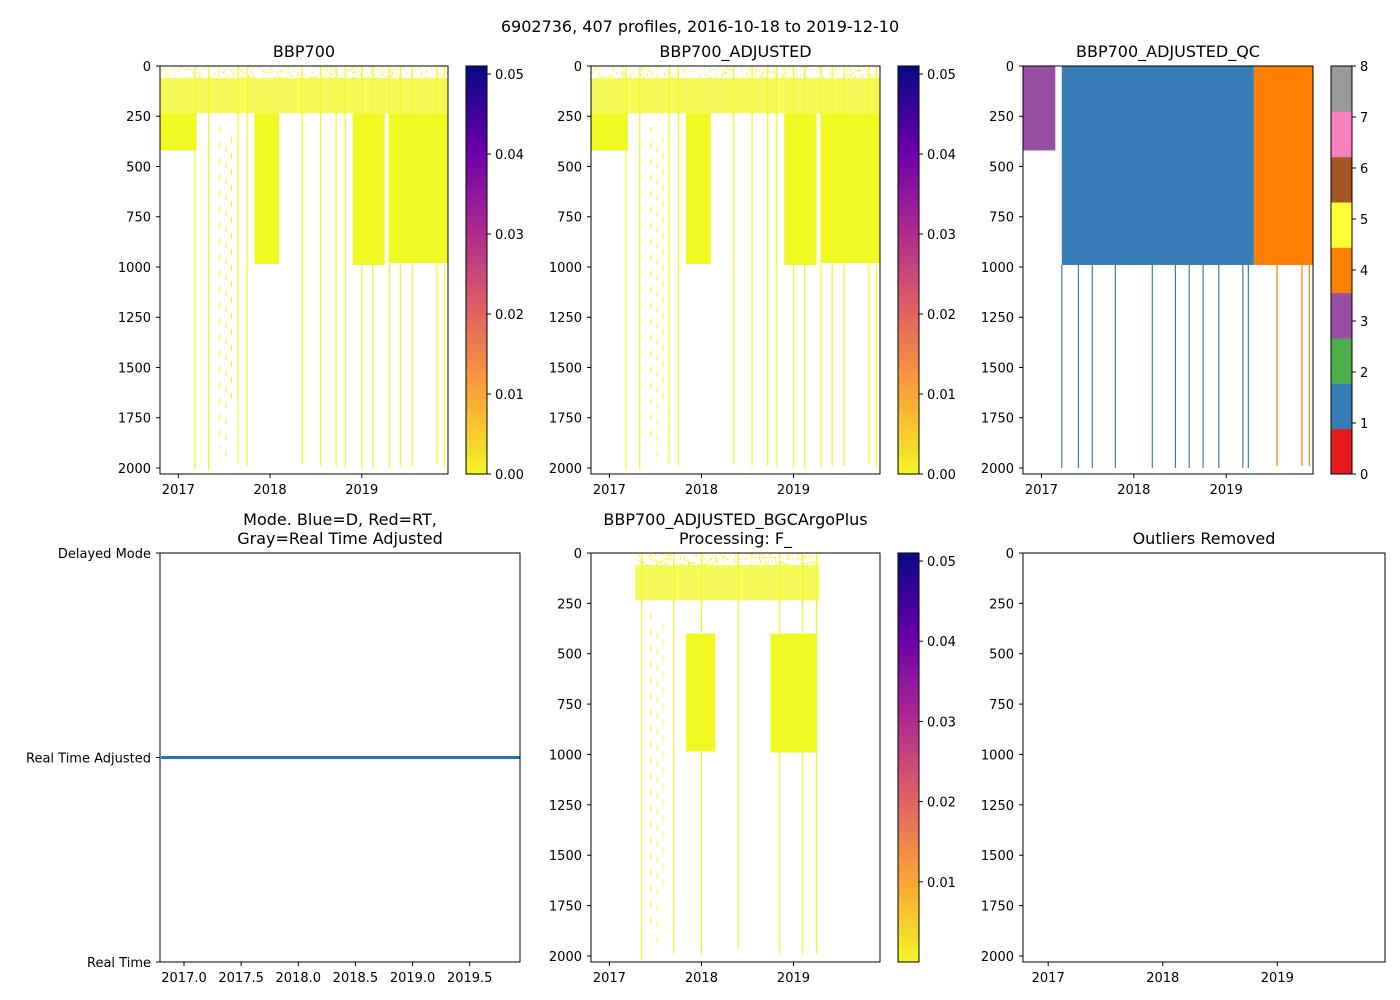  What do you see at coordinates (119, 963) in the screenshot?
I see `y-tick-label: Real Time` at bounding box center [119, 963].